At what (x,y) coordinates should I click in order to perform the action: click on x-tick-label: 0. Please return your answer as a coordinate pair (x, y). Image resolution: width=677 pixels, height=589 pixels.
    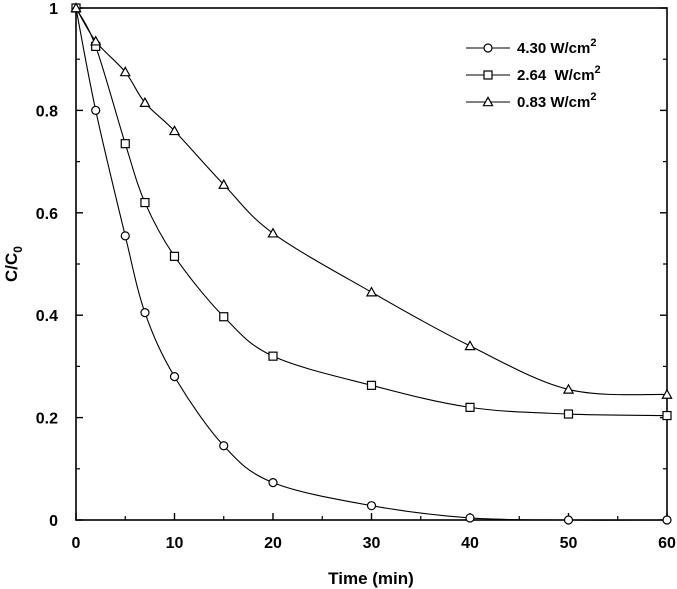
    Looking at the image, I should click on (76, 543).